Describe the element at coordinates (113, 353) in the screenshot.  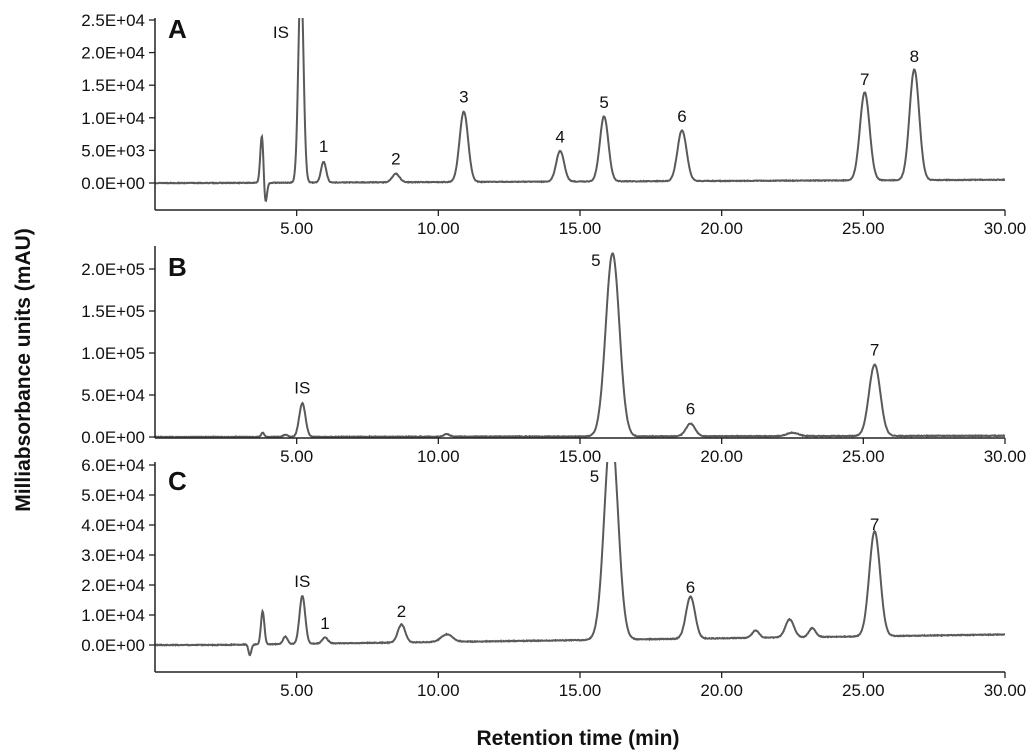
I see `y-tick-label: 1.0E+05` at that location.